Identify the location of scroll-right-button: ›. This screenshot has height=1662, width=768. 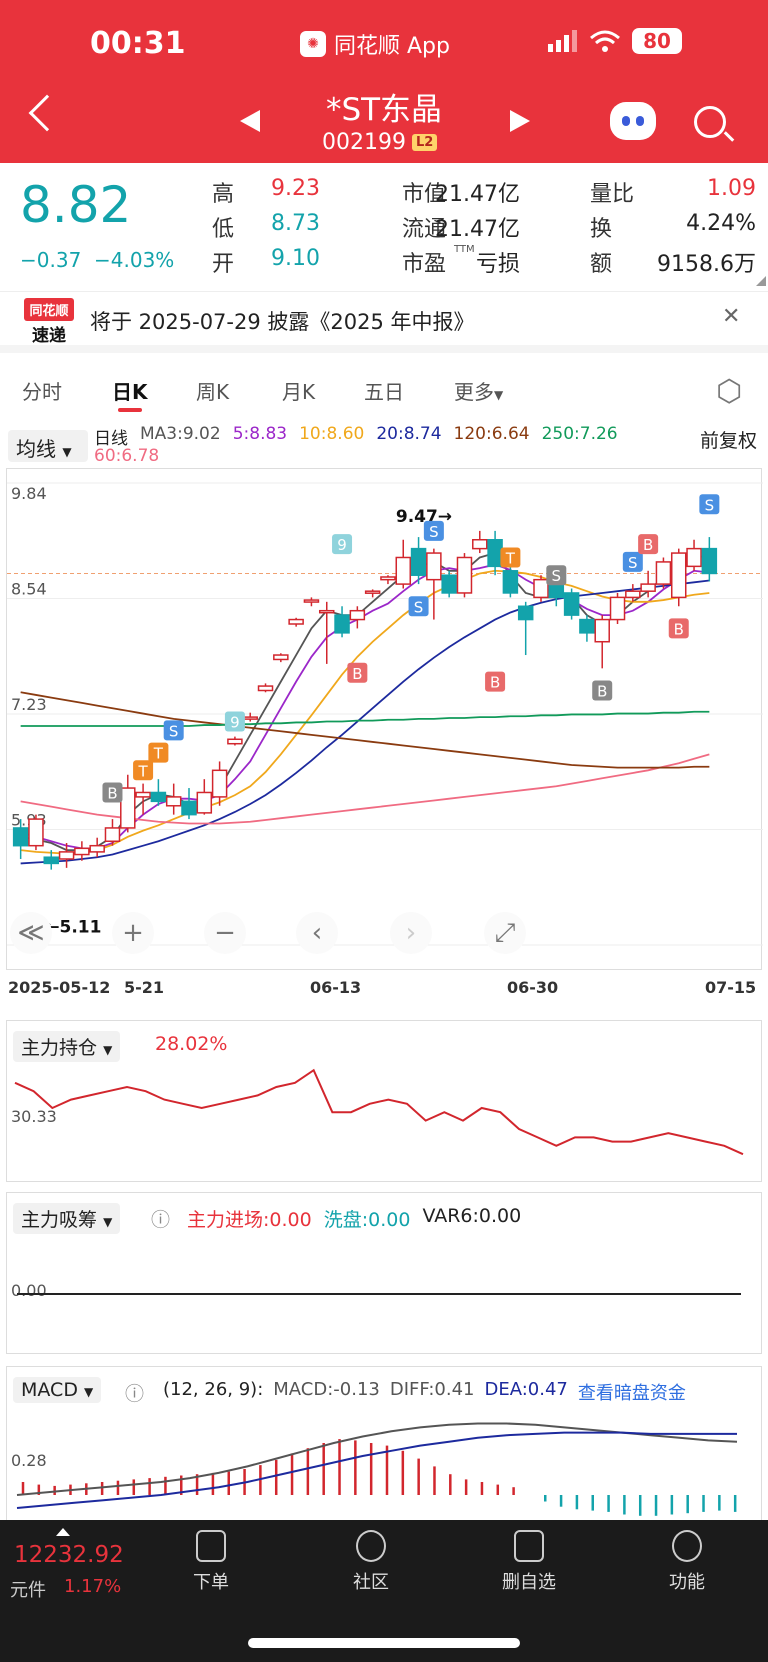
(411, 933).